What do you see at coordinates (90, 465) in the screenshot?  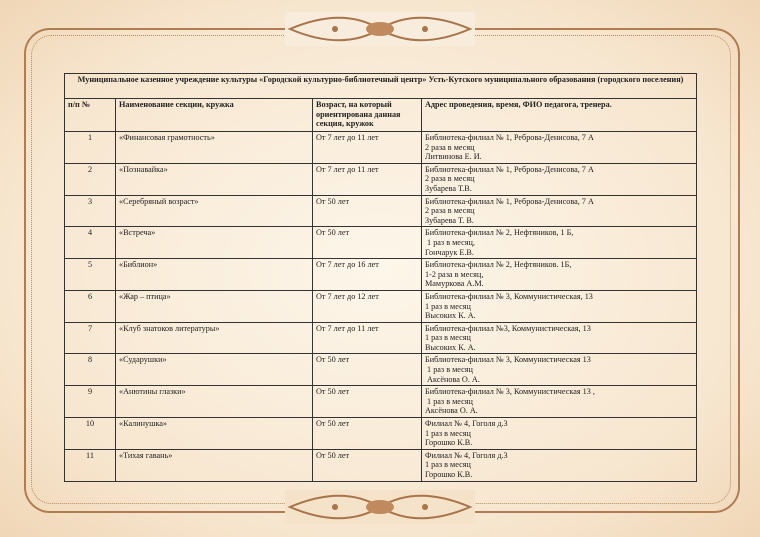 I see `row-number: 11` at bounding box center [90, 465].